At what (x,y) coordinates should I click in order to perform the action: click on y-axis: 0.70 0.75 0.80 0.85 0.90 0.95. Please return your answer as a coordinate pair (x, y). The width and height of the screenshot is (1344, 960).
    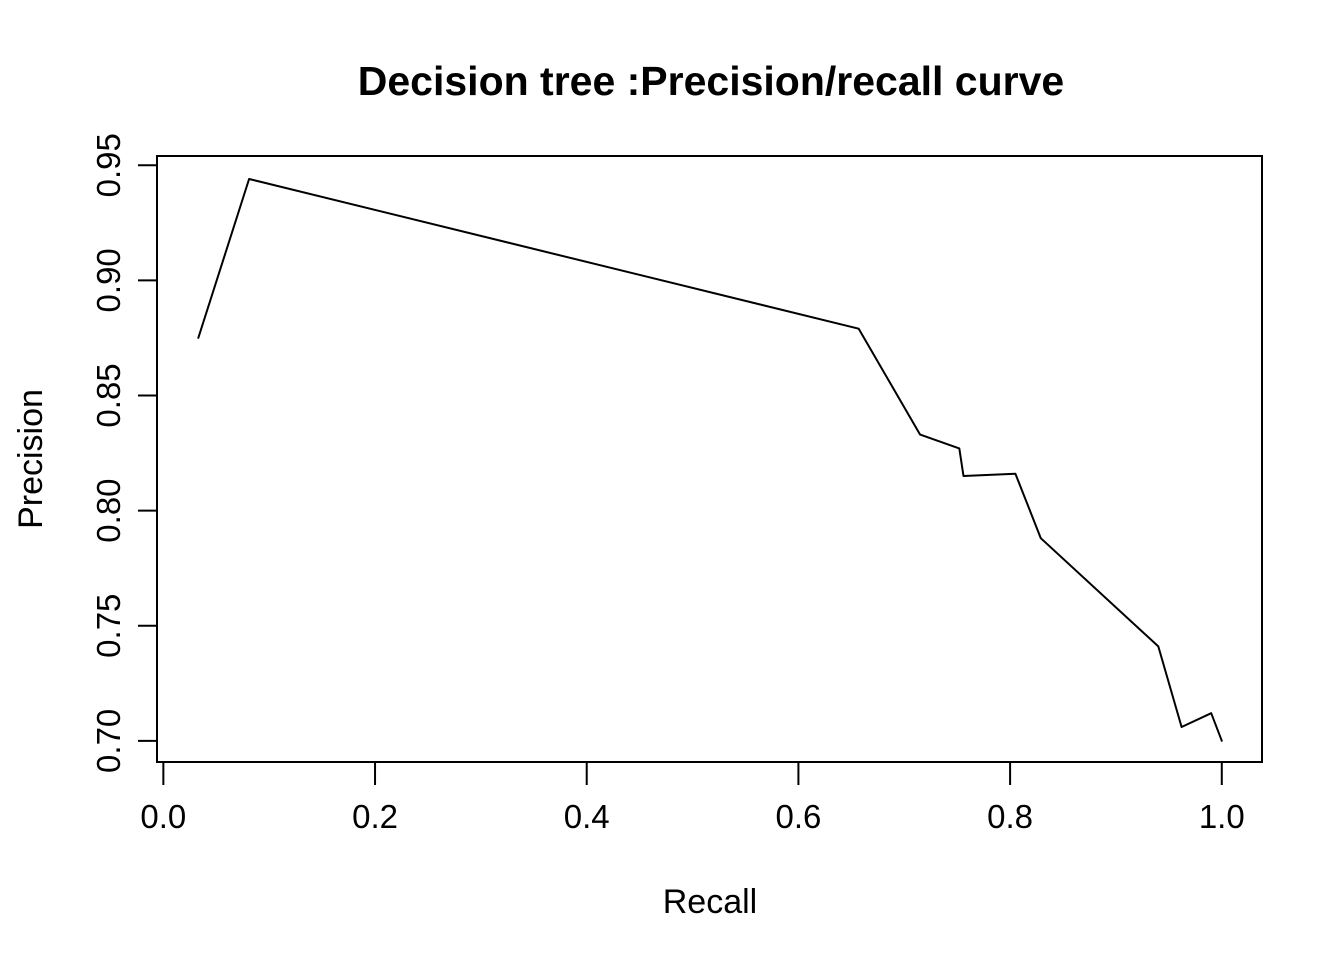
    Looking at the image, I should click on (123, 453).